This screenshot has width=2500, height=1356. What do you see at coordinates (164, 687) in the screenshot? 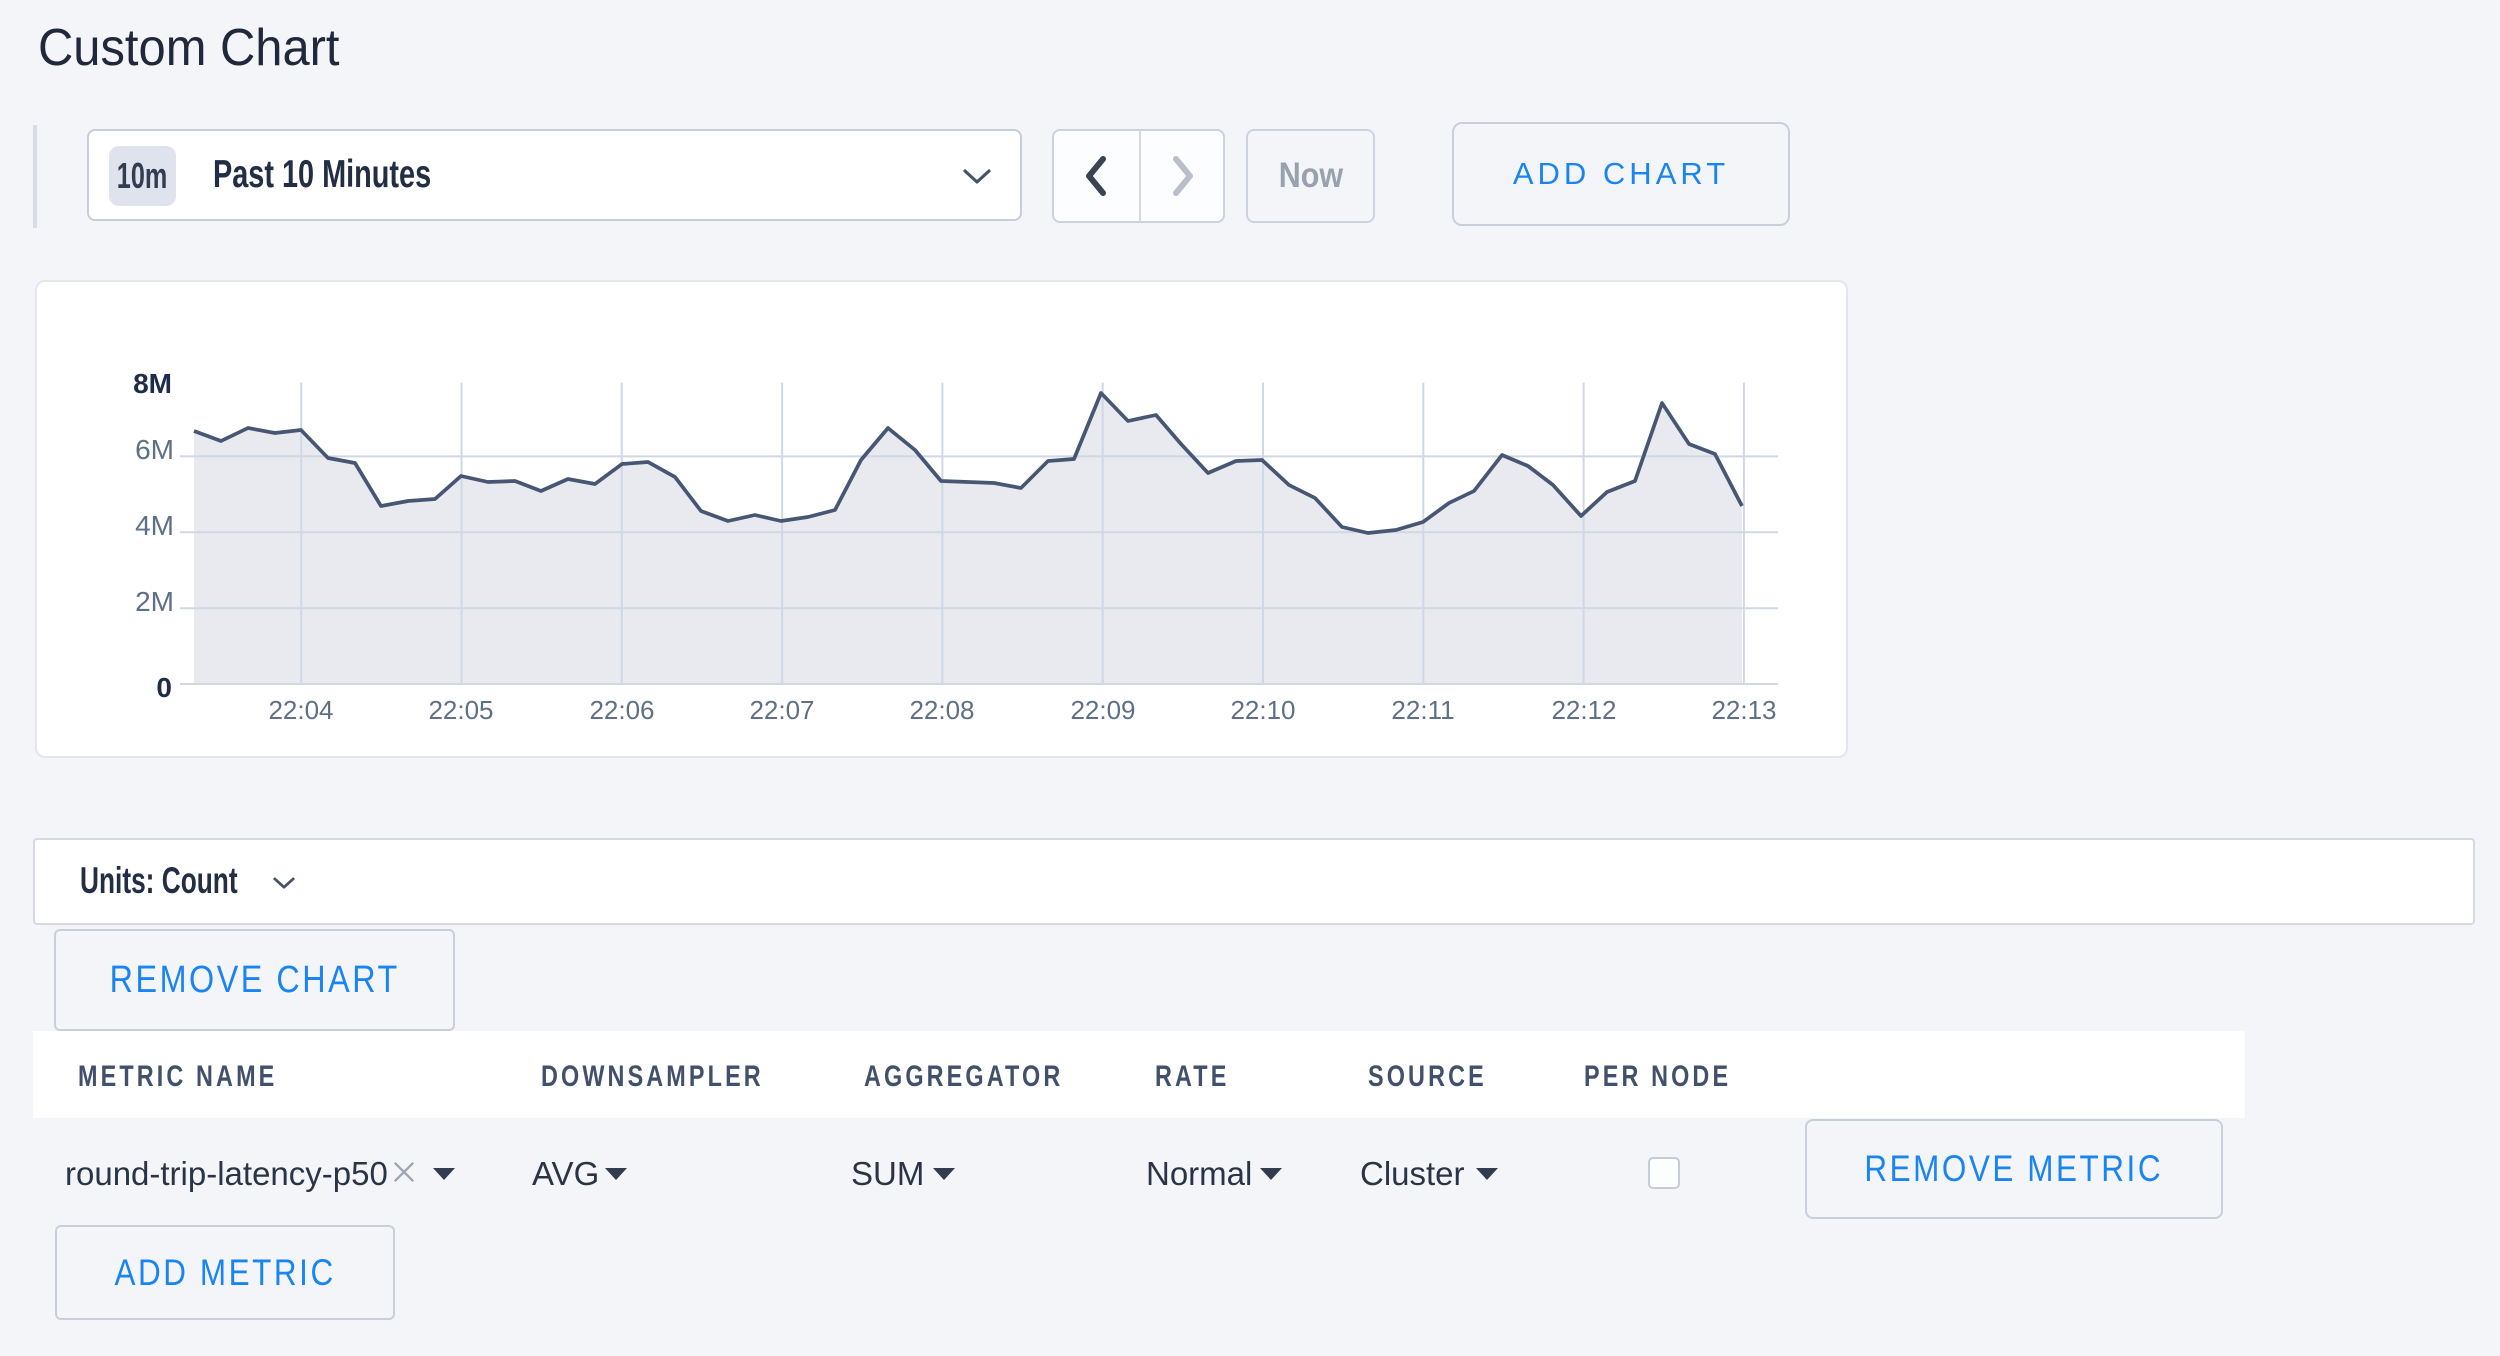
I see `svg-text: 0` at bounding box center [164, 687].